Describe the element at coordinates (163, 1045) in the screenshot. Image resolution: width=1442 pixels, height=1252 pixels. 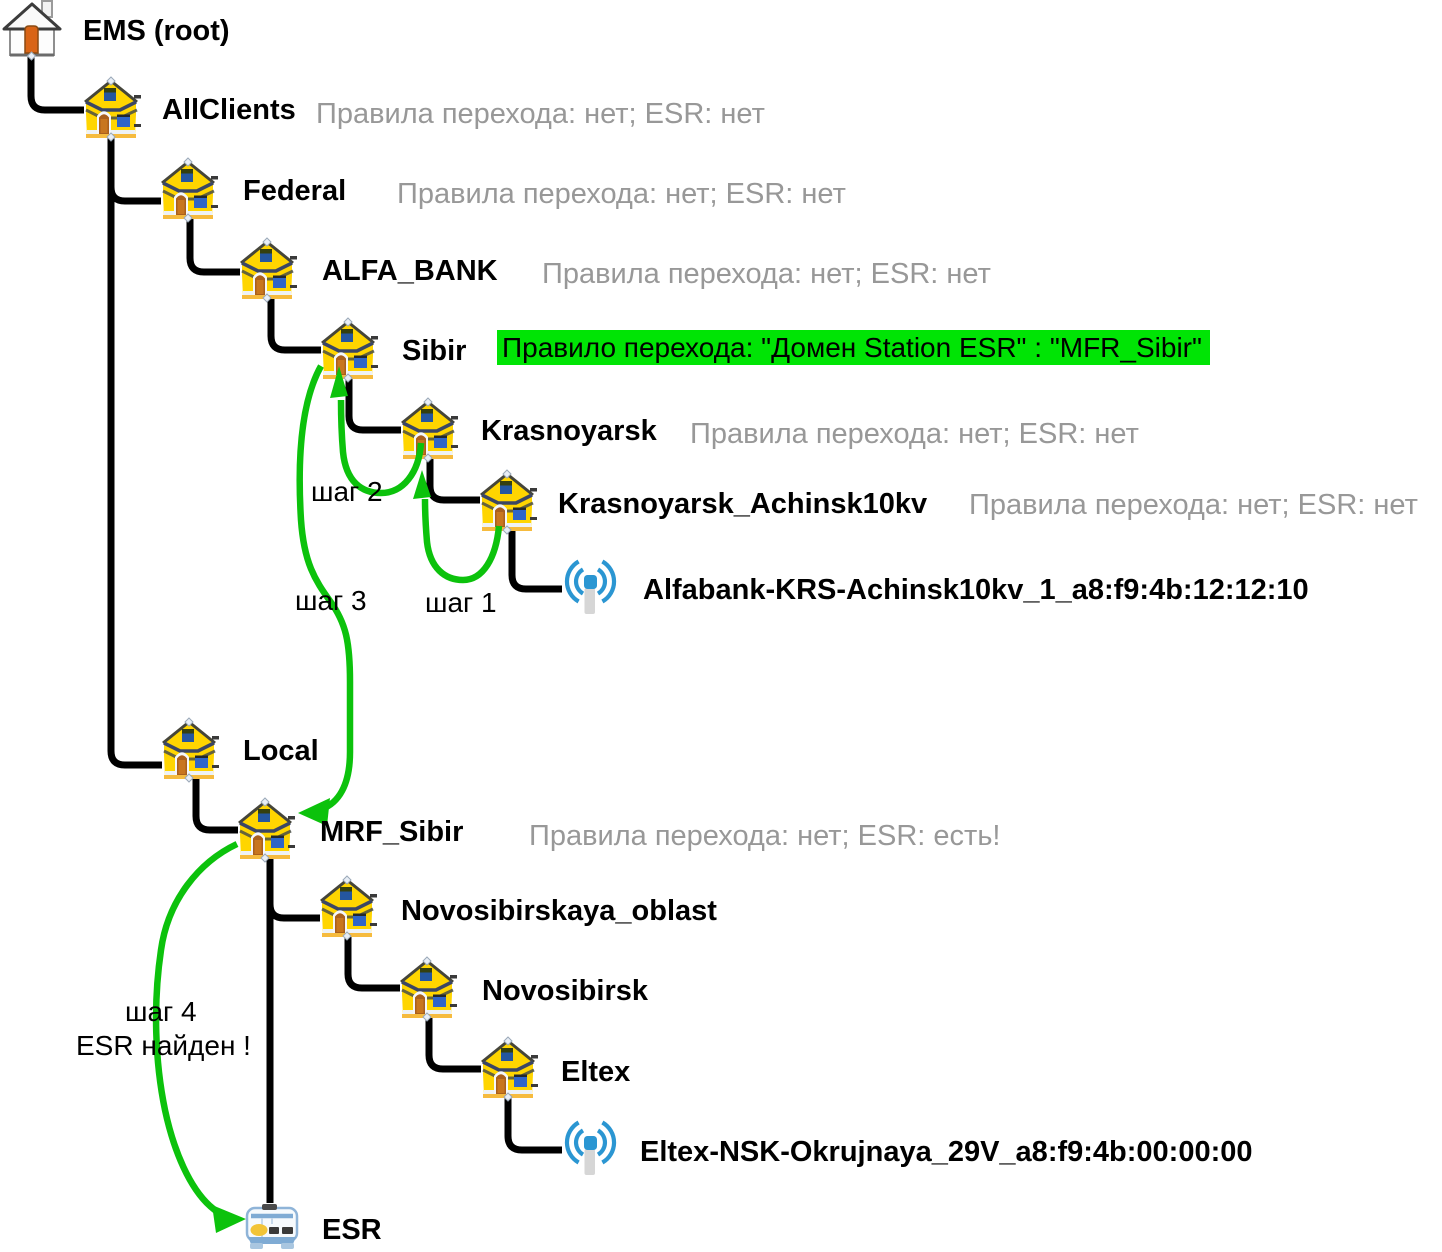
I see `svg-text: ESR найден !` at that location.